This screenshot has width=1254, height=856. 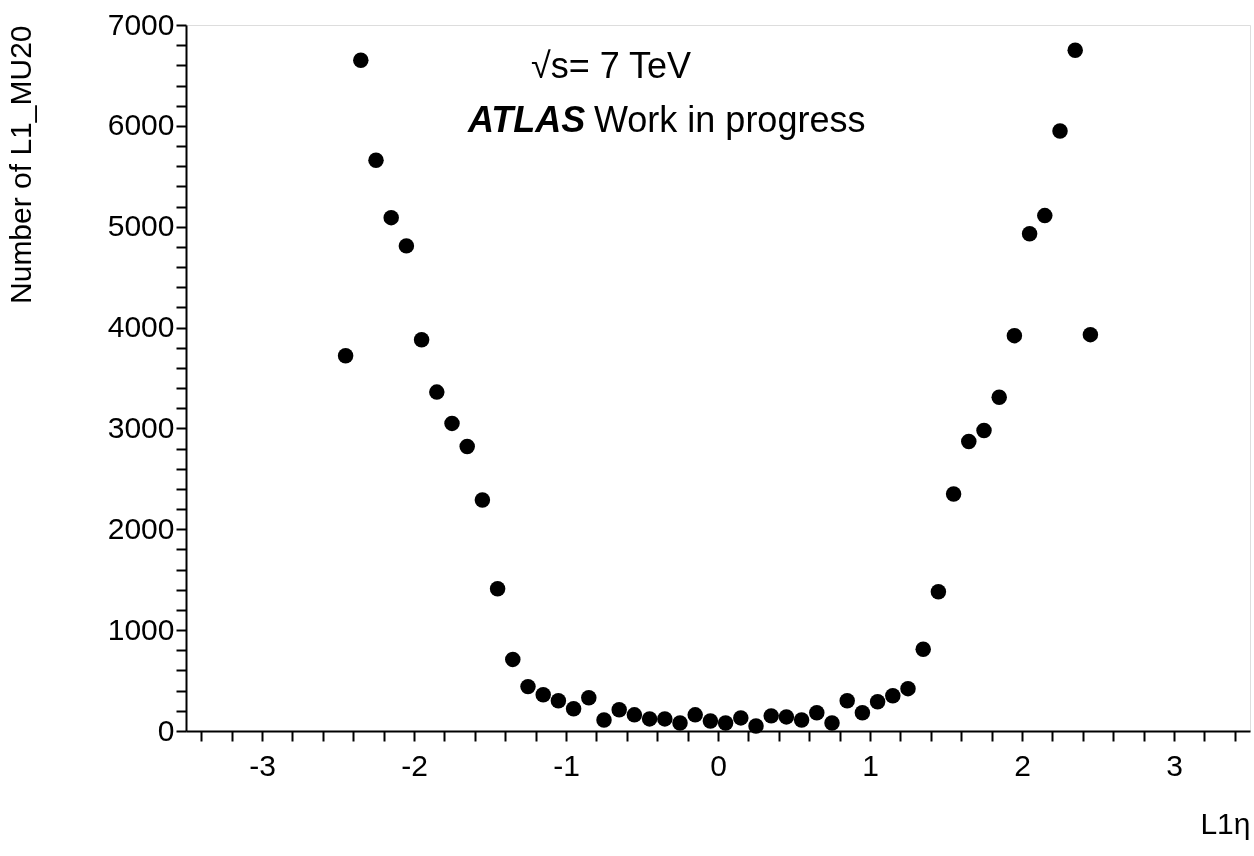 What do you see at coordinates (141, 629) in the screenshot?
I see `y-tick-label: 1000` at bounding box center [141, 629].